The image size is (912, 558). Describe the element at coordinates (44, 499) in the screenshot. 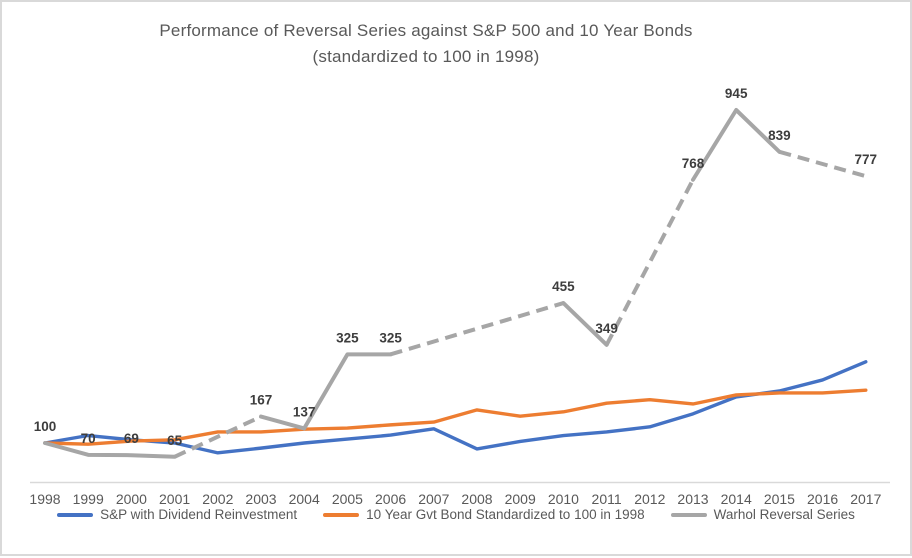

I see `x-tick-label: 1998` at that location.